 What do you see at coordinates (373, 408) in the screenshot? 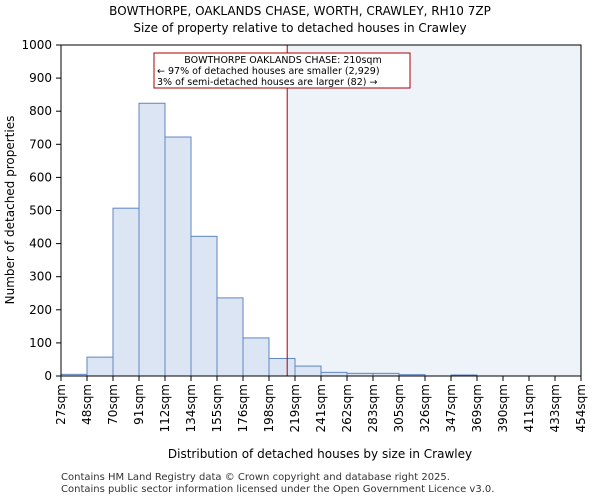
I see `x-tick-label: 283sqm` at bounding box center [373, 408].